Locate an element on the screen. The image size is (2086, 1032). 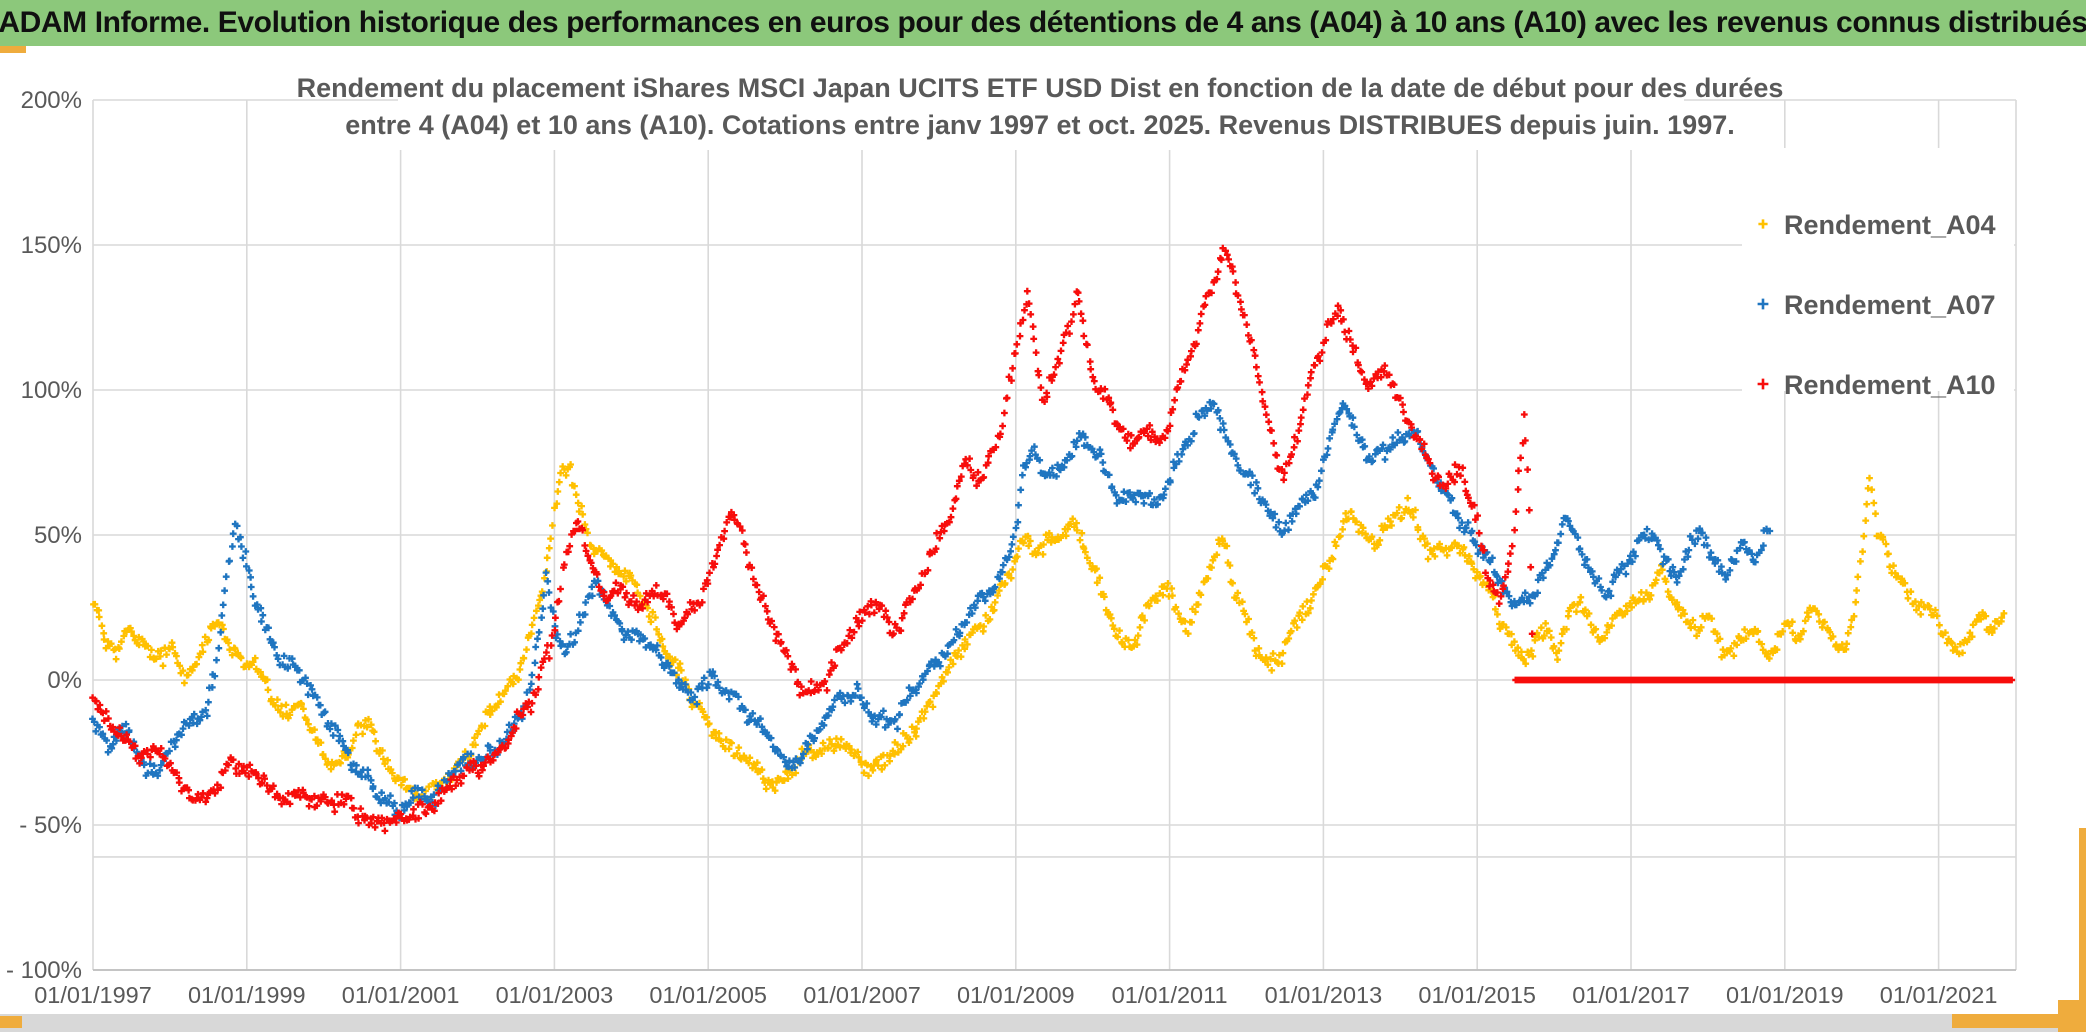
x-tick-label: 01/01/2015 is located at coordinates (1477, 995).